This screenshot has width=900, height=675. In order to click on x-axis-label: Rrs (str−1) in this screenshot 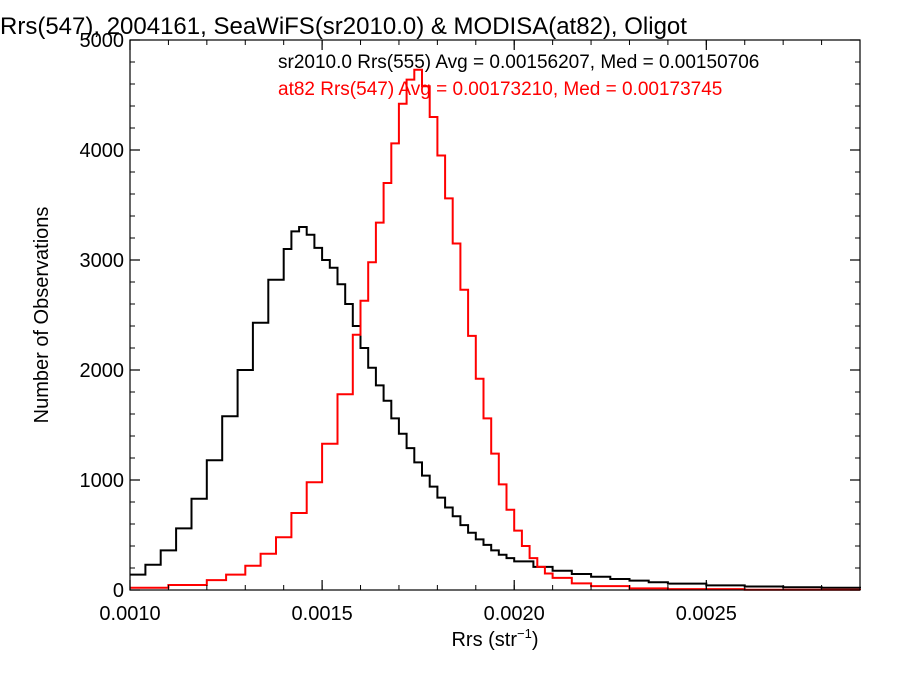, I will do `click(494, 638)`.